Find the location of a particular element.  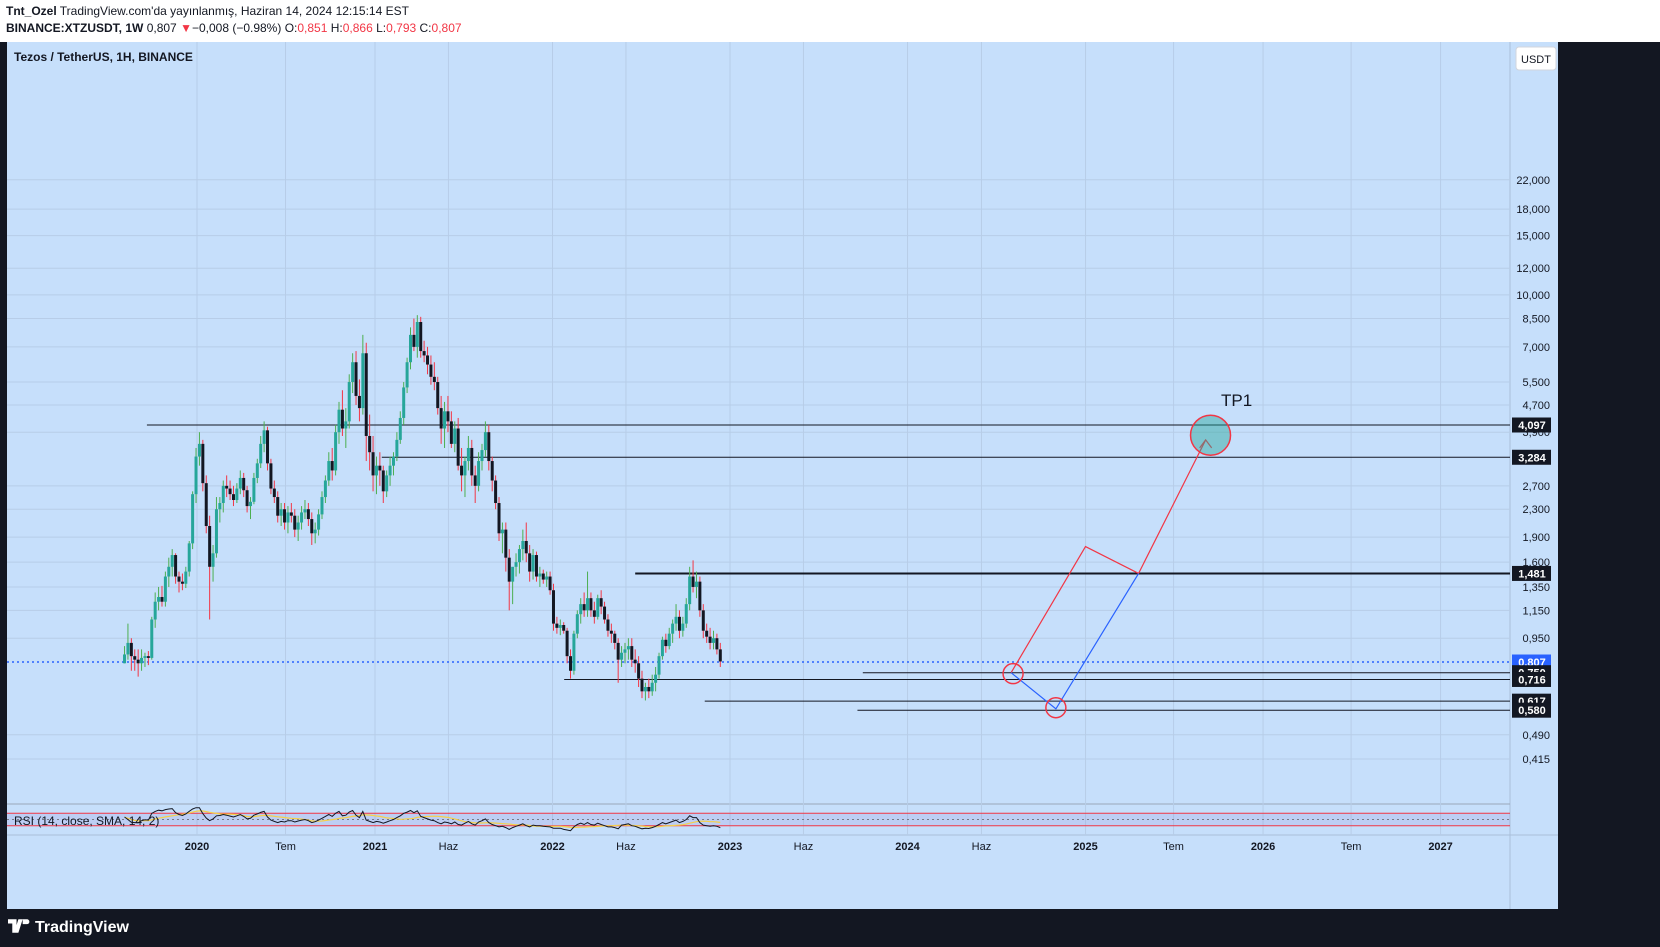

down-arrow-icon: ▼ is located at coordinates (186, 28).